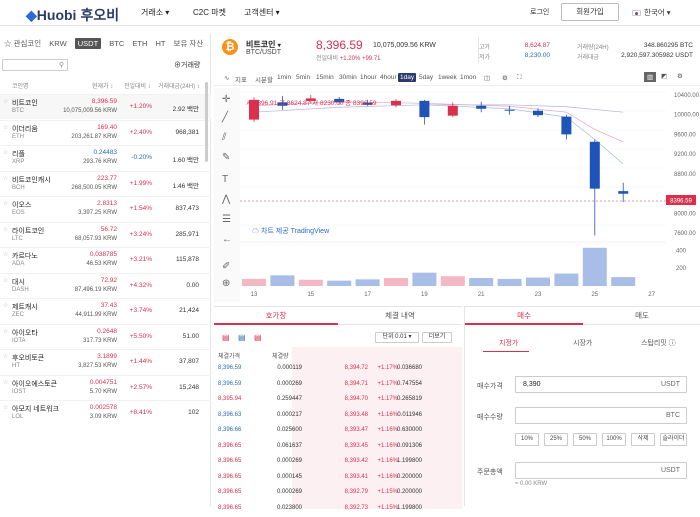 The image size is (700, 517). Describe the element at coordinates (338, 369) in the screenshot. I see `orderbook-row: 8,396.59 0.000119 8,394.72 +1.17% 0.036680` at that location.